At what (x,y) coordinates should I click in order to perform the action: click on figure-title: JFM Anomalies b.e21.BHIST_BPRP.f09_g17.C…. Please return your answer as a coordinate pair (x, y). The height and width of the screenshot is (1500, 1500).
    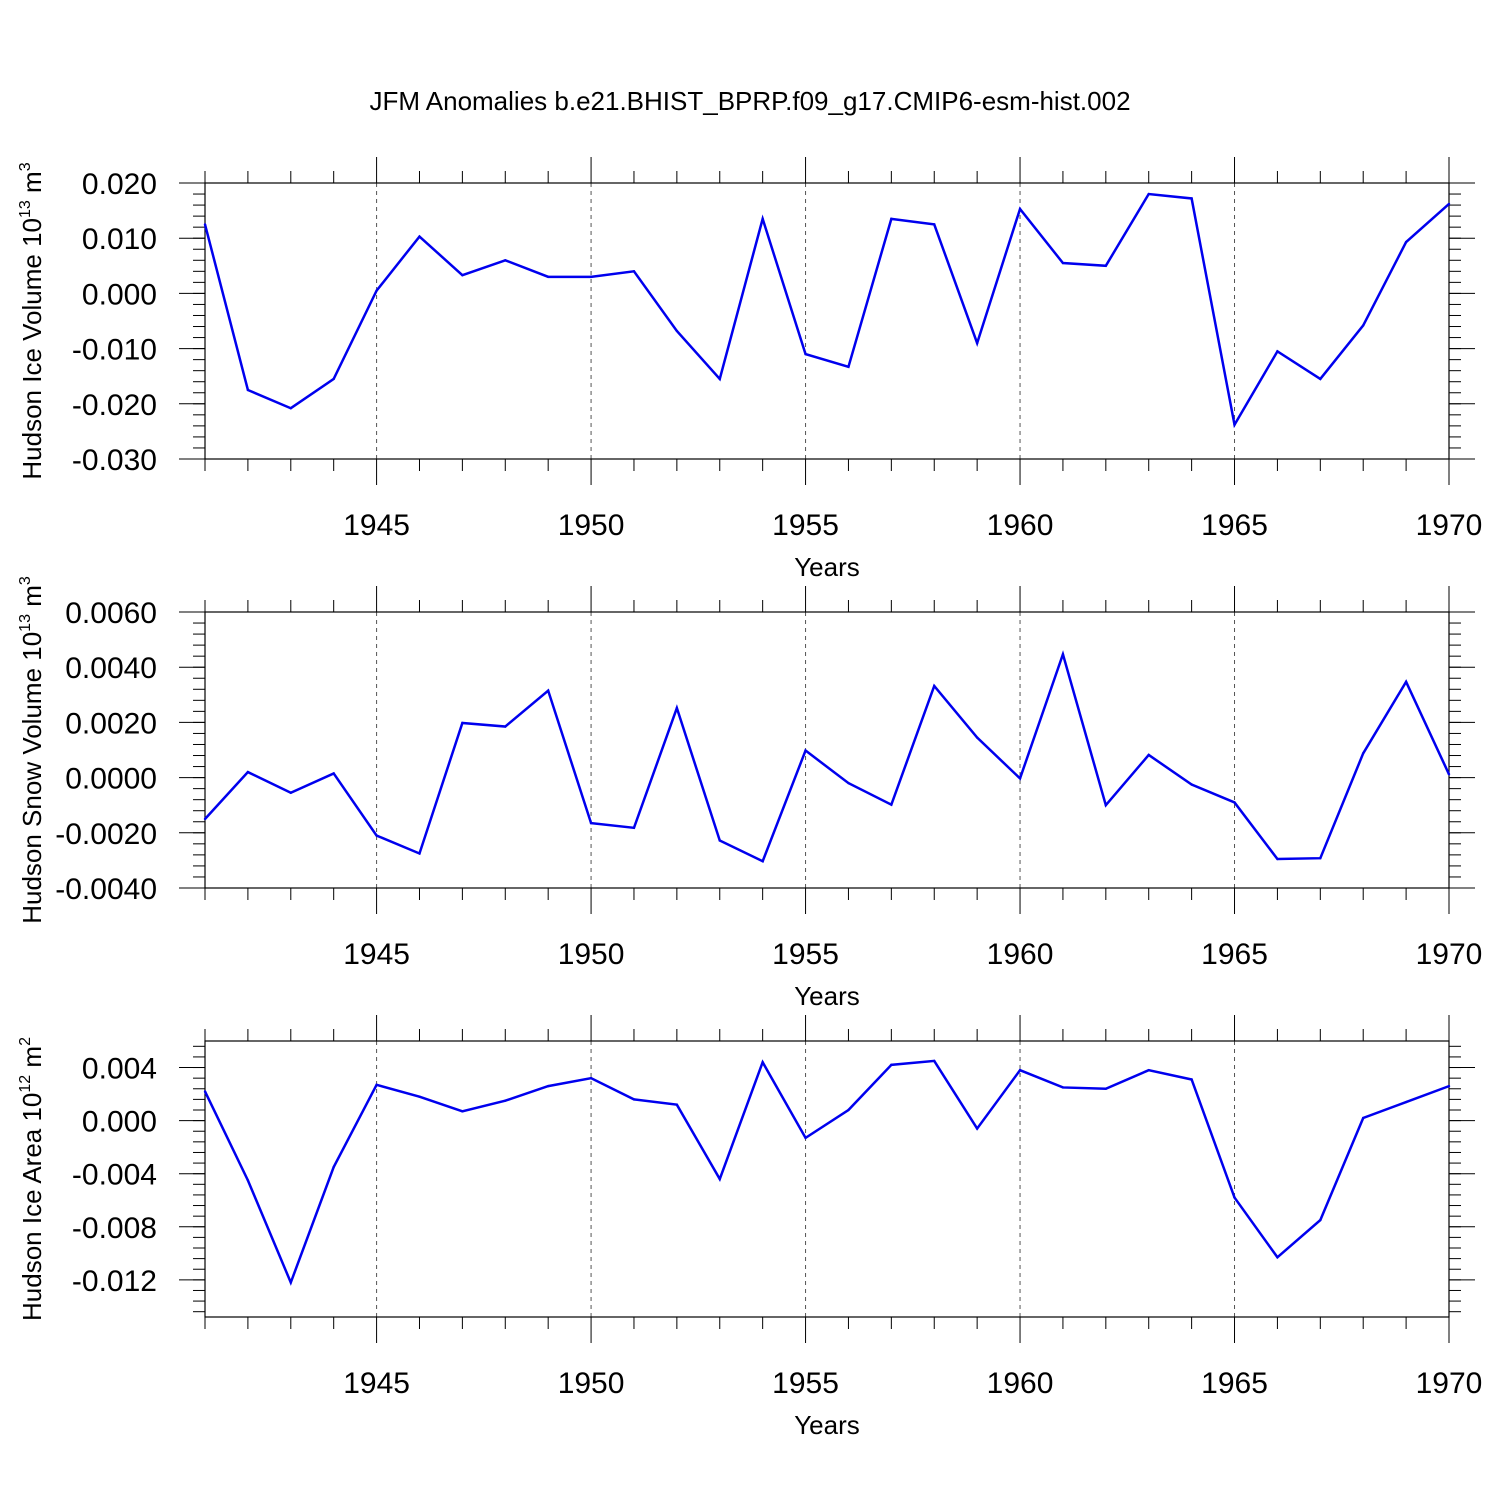
    Looking at the image, I should click on (749, 101).